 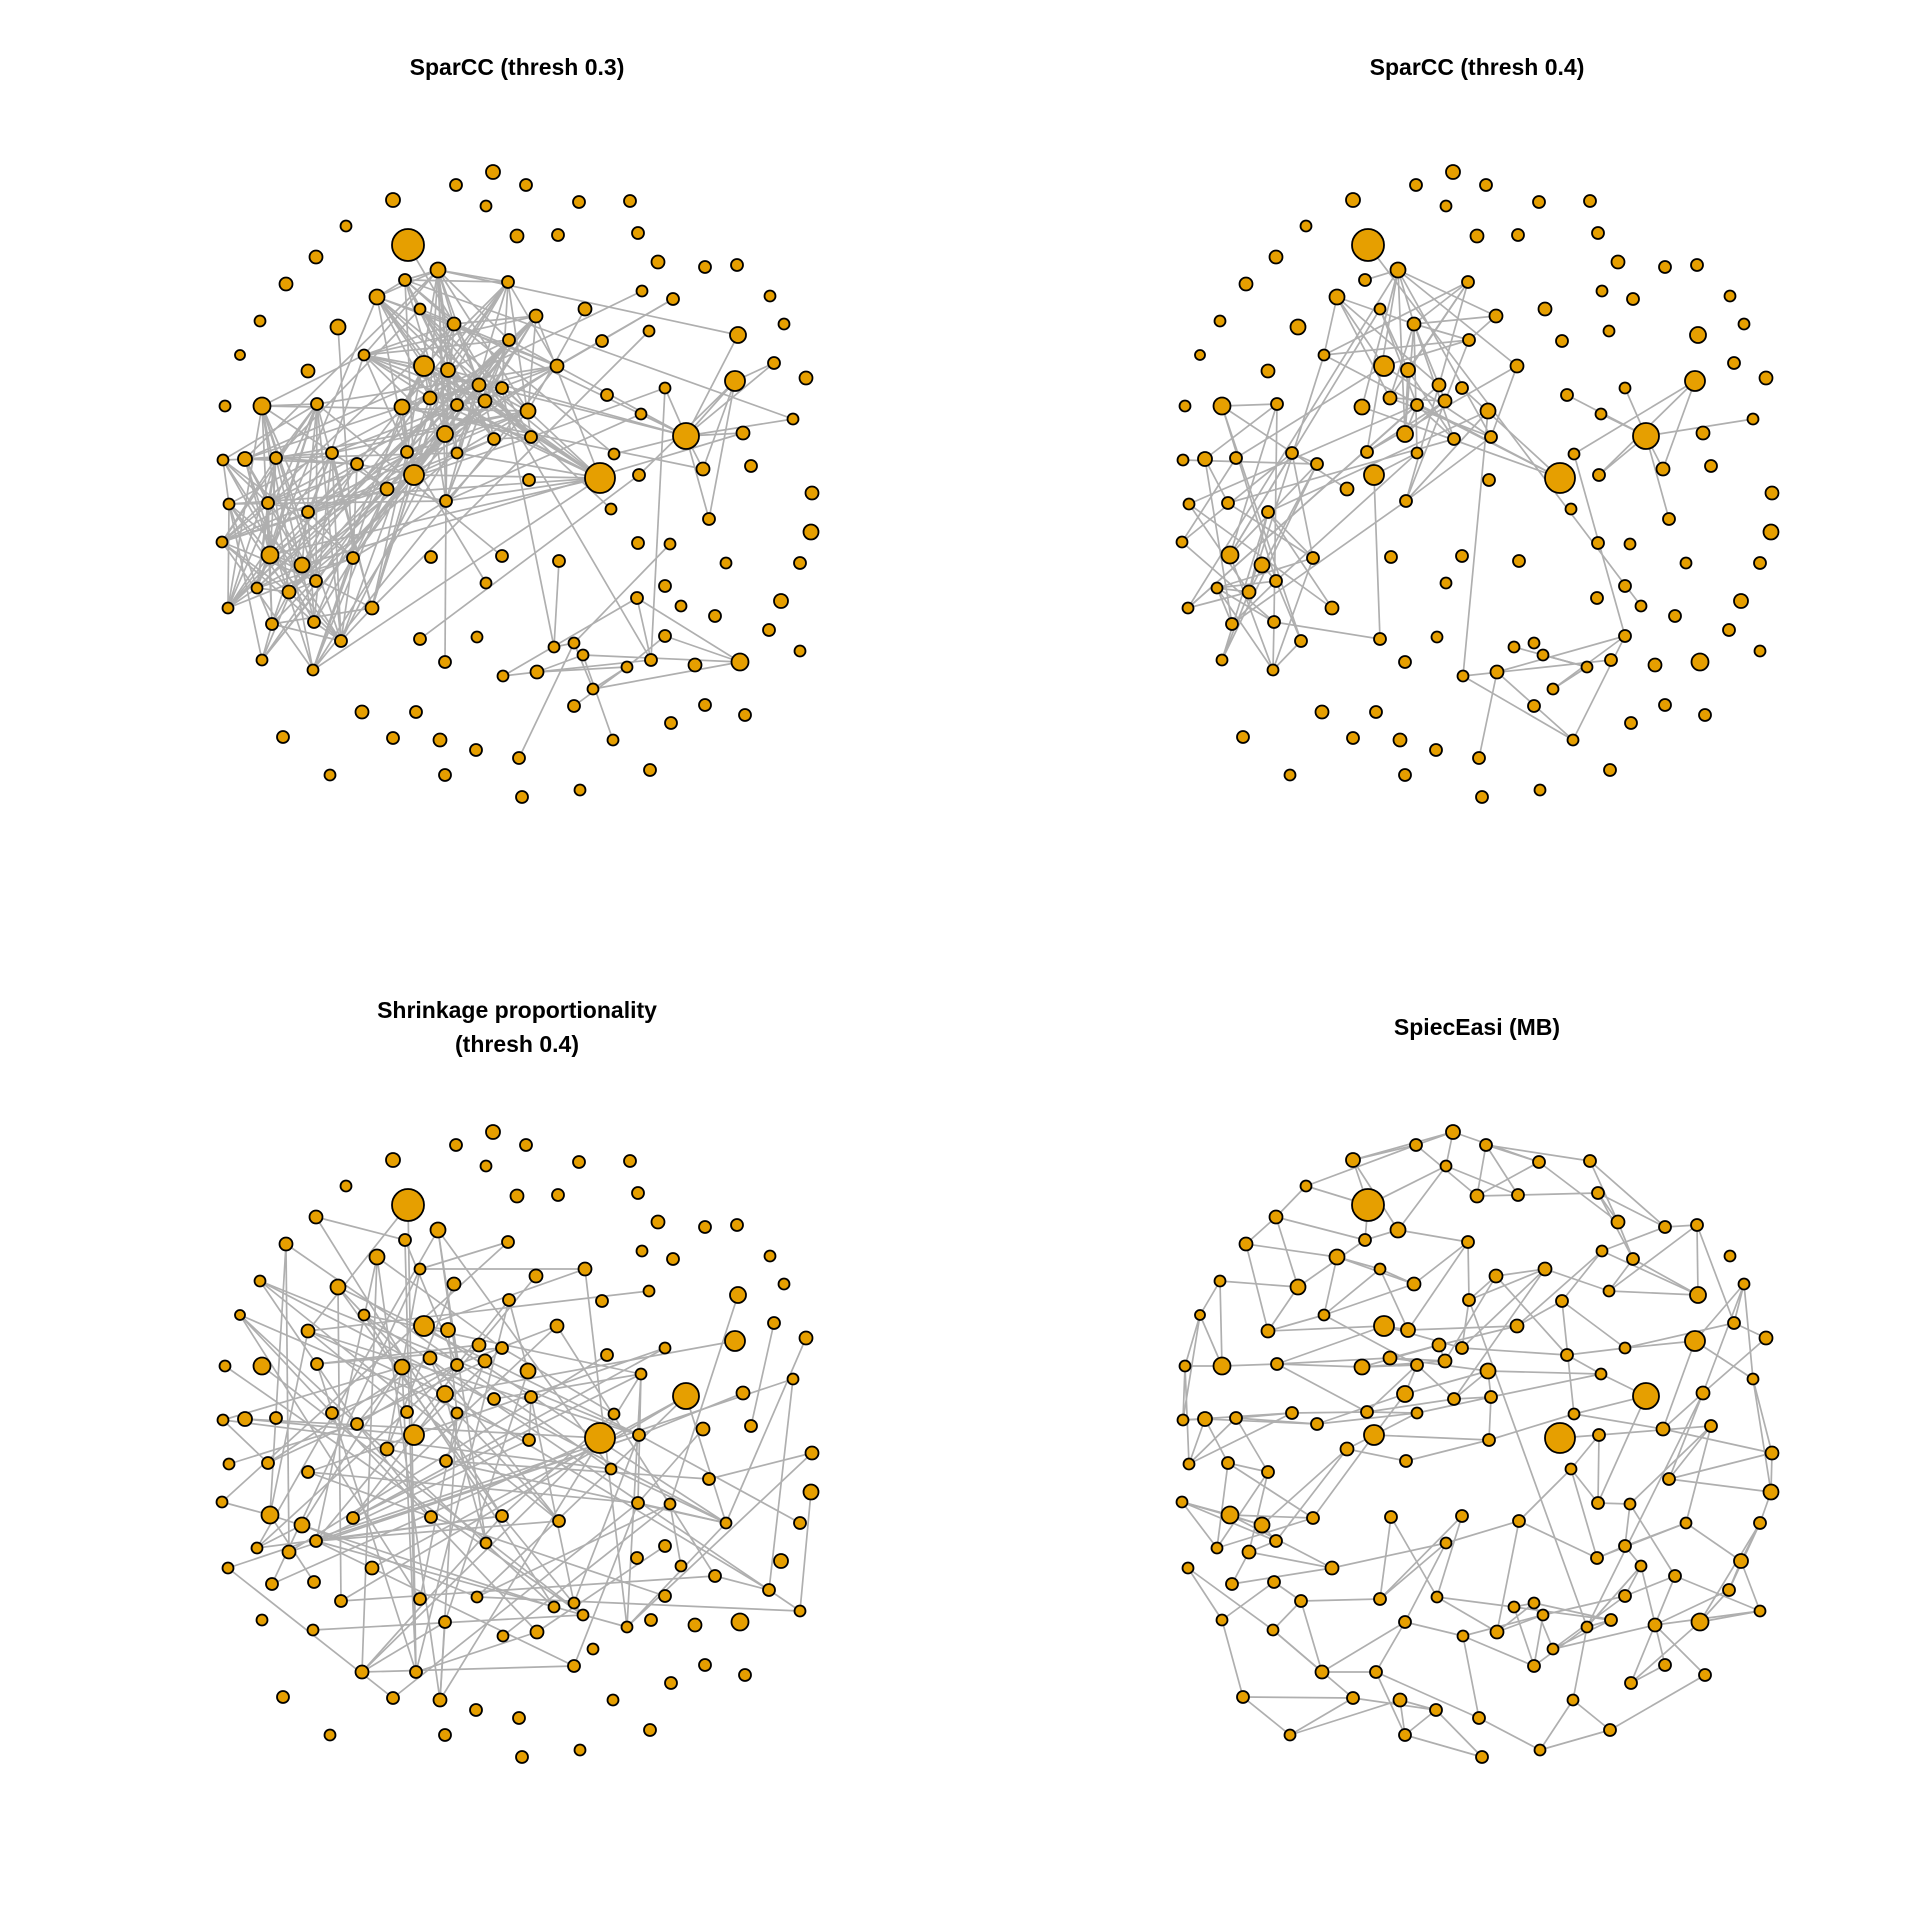 I want to click on network-plot-spieceasi-mb, so click(x=1477, y=1444).